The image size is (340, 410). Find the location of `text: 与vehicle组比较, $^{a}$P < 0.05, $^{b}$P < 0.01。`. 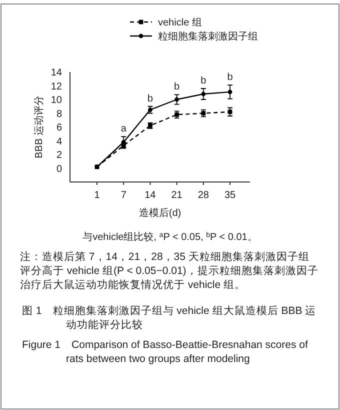

text: 与vehicle组比较, $^{a}$P < 0.05, $^{b}$P < 0.01。 is located at coordinates (170, 236).